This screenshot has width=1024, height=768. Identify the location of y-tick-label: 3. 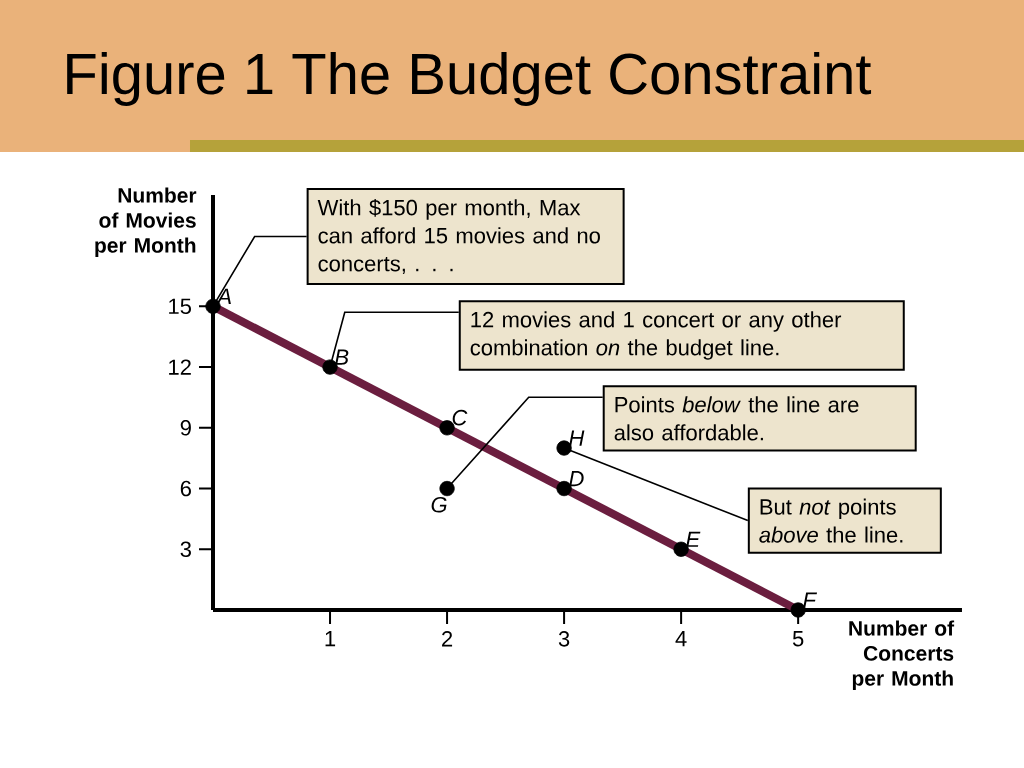
(185, 549).